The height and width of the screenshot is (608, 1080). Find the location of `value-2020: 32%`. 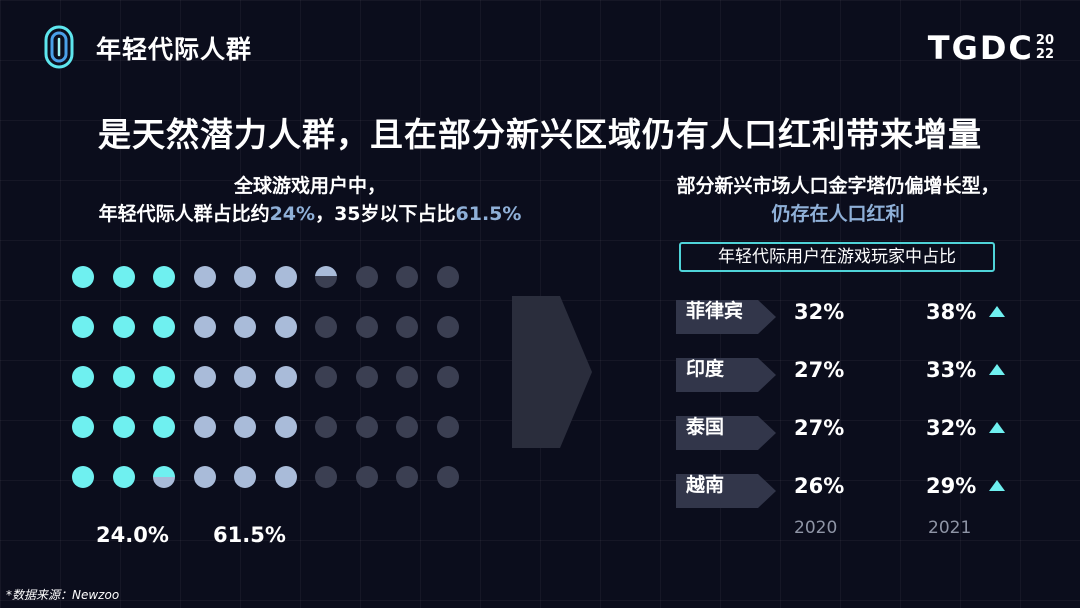

value-2020: 32% is located at coordinates (819, 312).